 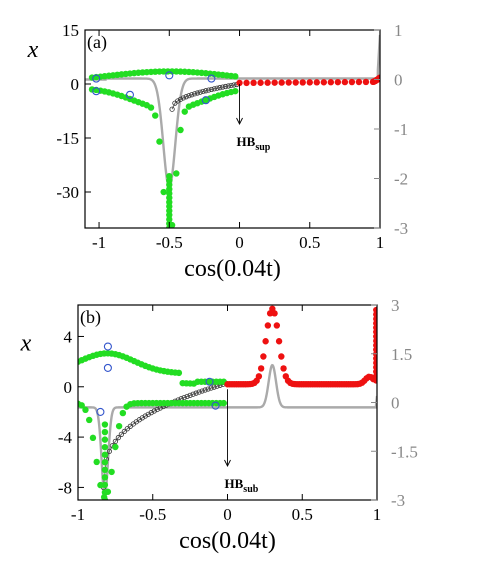 I want to click on y-tick-label: -15, so click(x=67, y=138).